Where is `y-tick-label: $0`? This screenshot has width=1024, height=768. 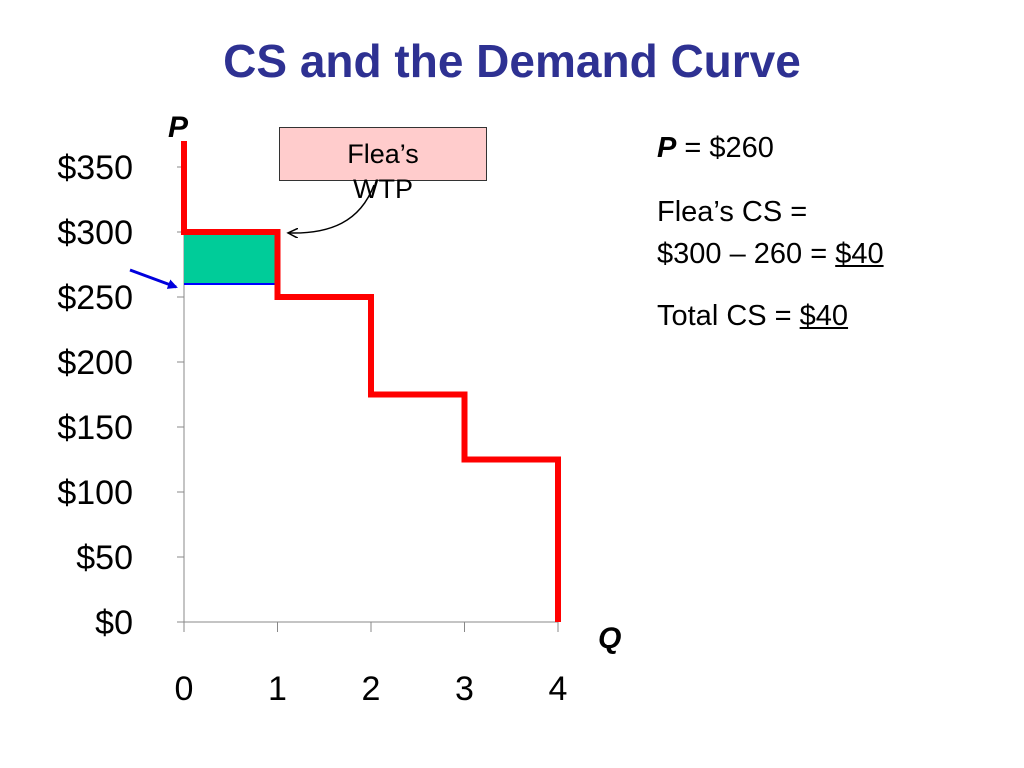 y-tick-label: $0 is located at coordinates (114, 623).